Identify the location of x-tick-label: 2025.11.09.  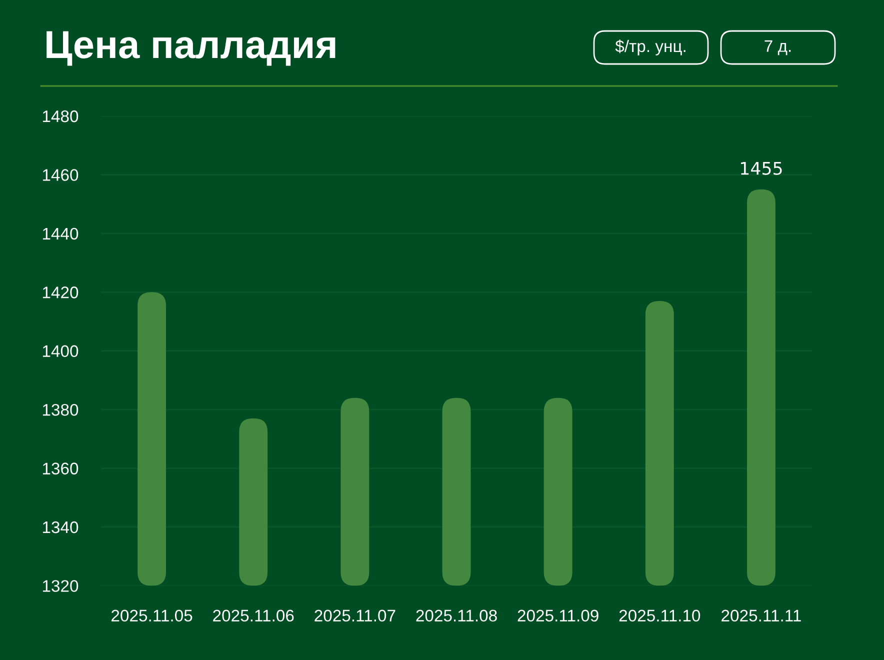
(558, 616).